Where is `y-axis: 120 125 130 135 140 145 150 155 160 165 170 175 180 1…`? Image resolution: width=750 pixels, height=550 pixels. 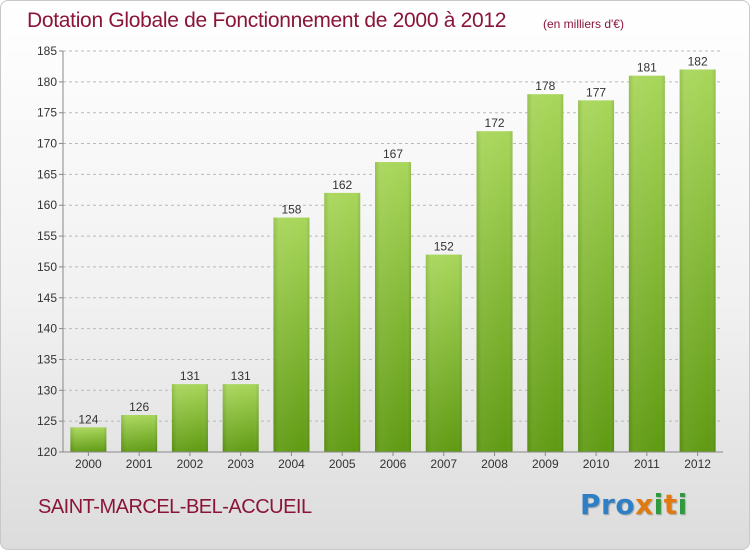
y-axis: 120 125 130 135 140 145 150 155 160 165 170 175 180 1… is located at coordinates (50, 251).